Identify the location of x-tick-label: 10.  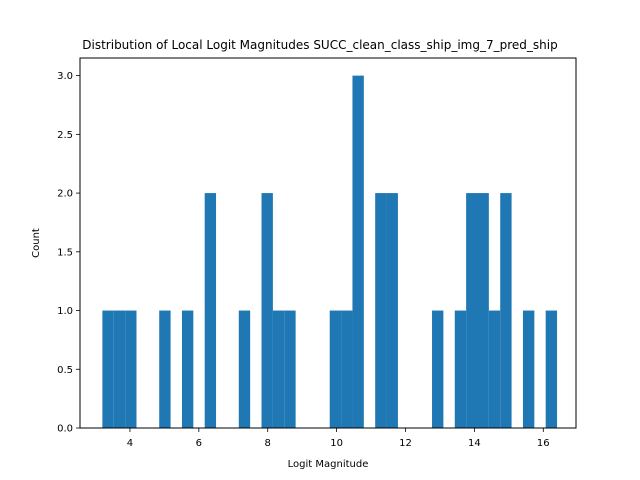
(336, 443).